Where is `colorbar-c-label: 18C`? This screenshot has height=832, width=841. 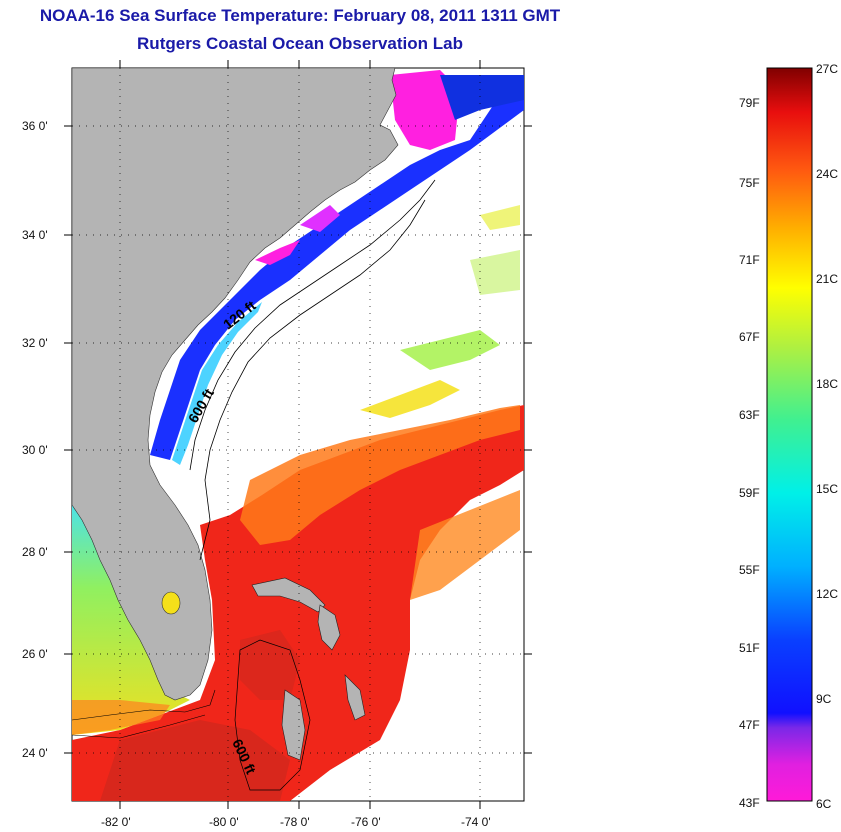
colorbar-c-label: 18C is located at coordinates (827, 384).